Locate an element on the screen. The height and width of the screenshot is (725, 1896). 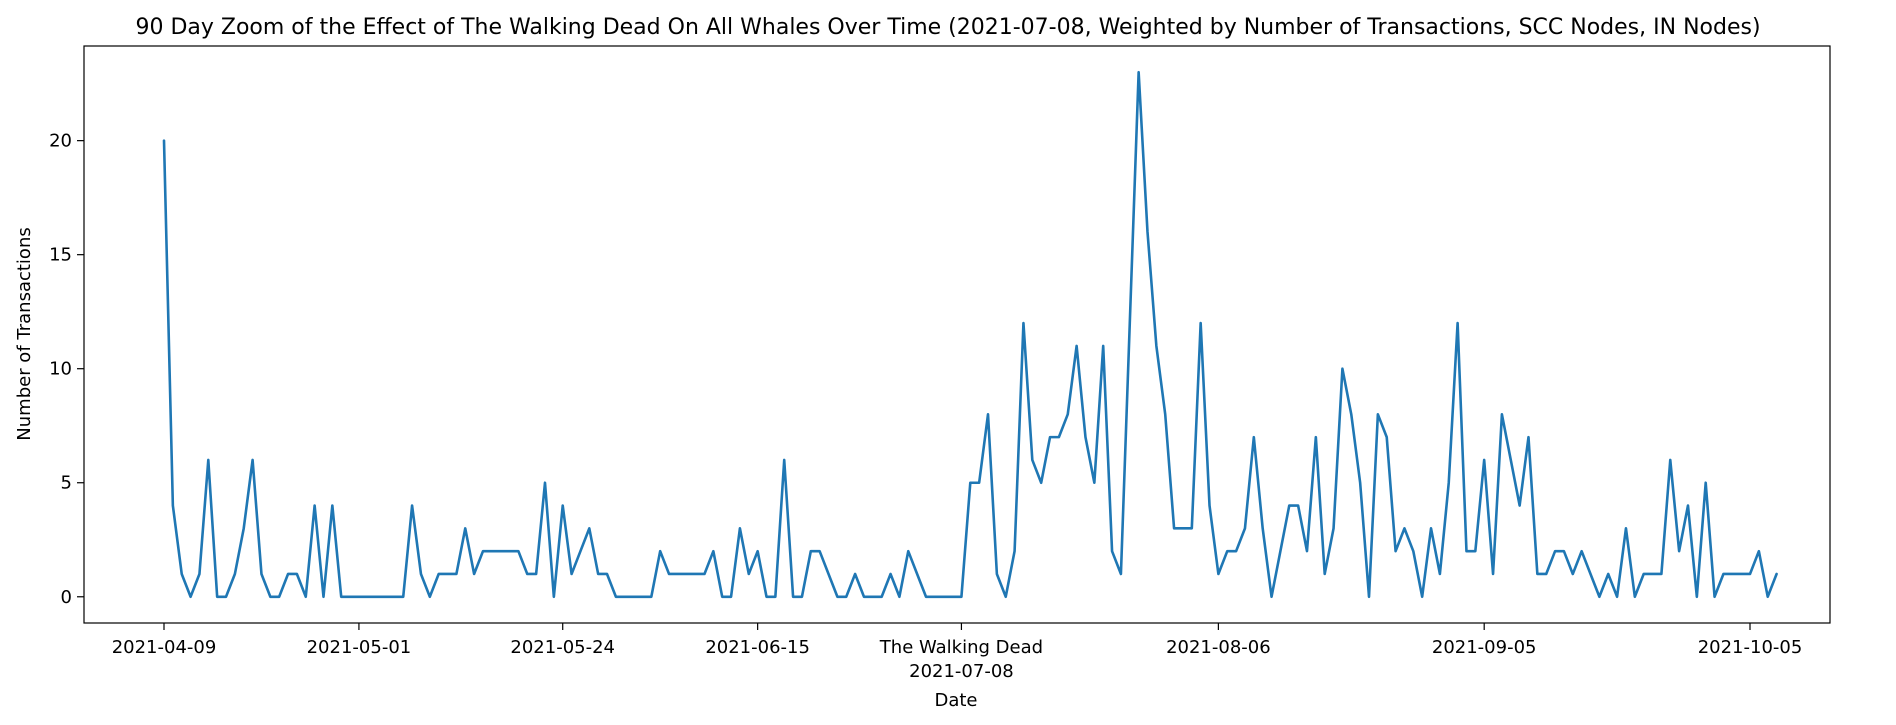
x-tick-label: 2021-10-05 is located at coordinates (1750, 647).